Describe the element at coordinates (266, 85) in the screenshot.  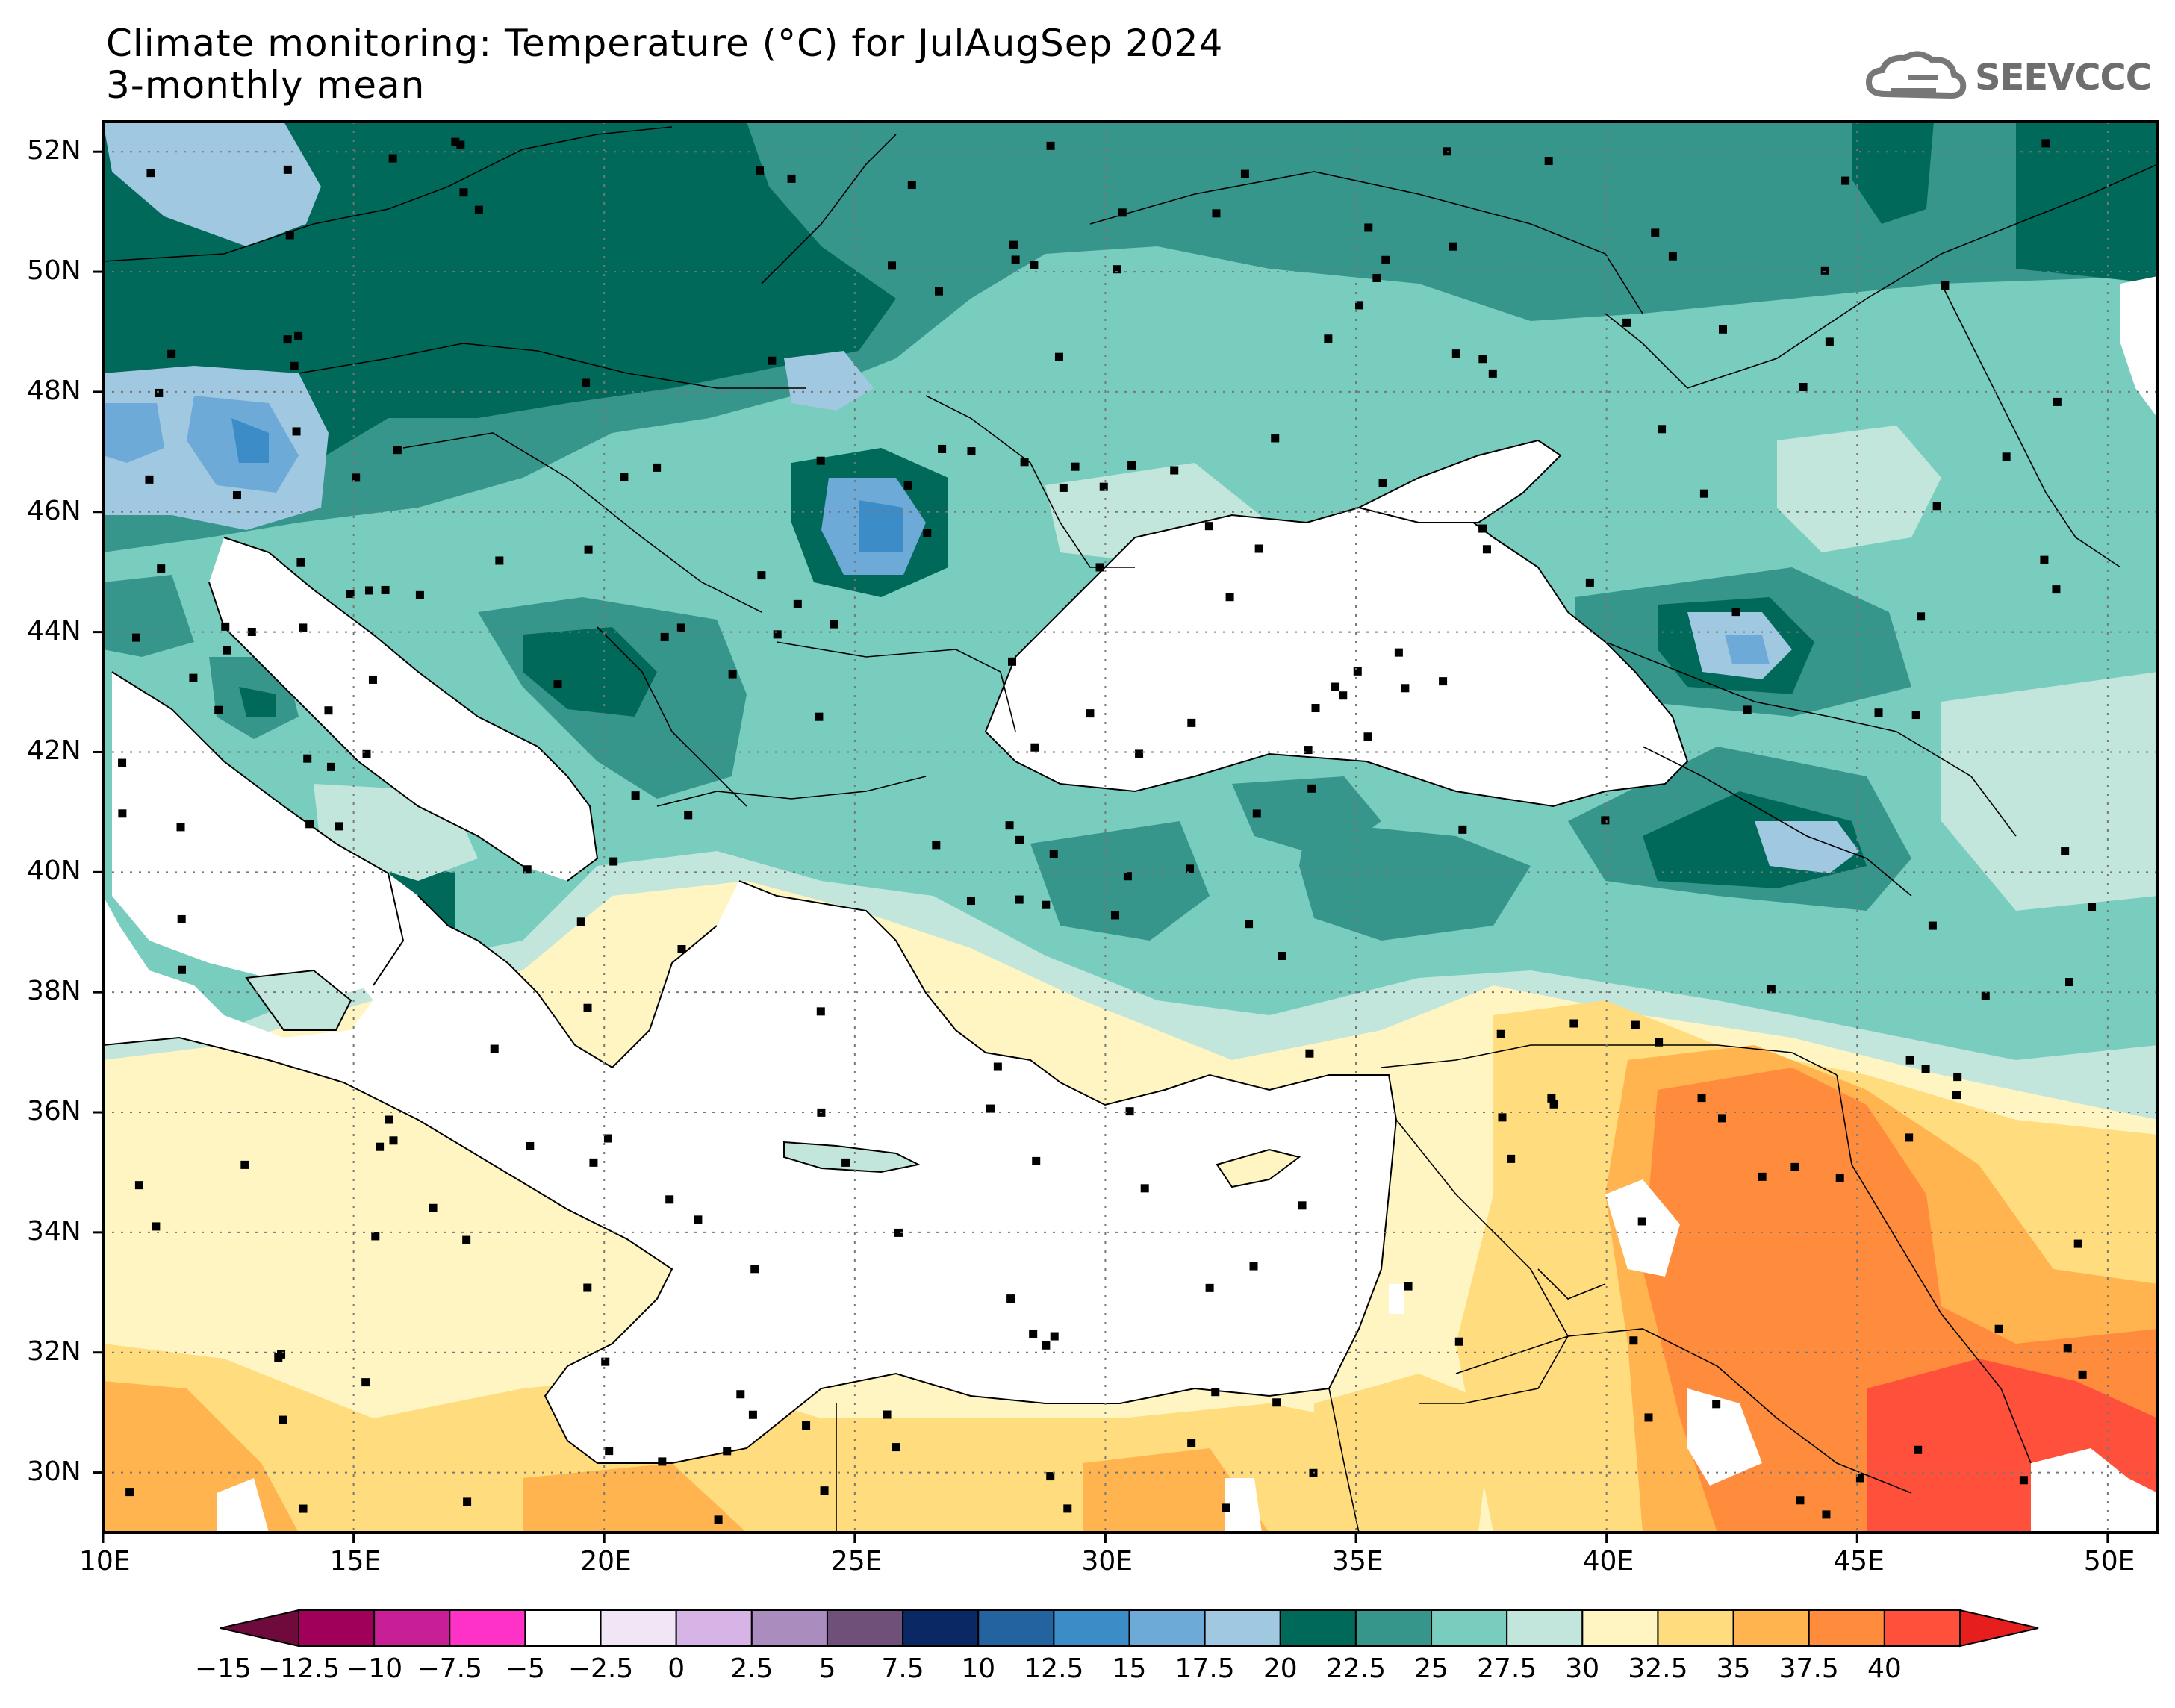
I see `title-line-2: 3-monthly mean` at that location.